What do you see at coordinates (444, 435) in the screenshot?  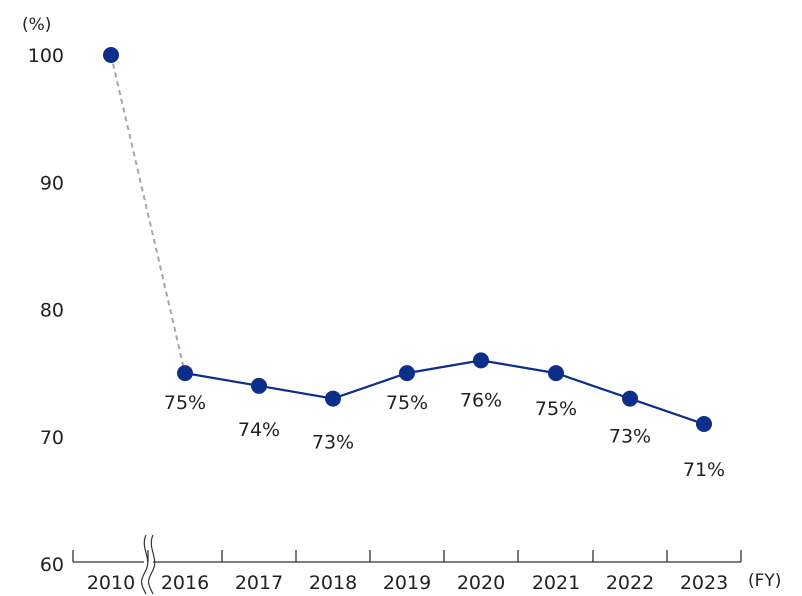 I see `data-labels: 75% 74% 73% 75% 76% 75% 73% 71%` at bounding box center [444, 435].